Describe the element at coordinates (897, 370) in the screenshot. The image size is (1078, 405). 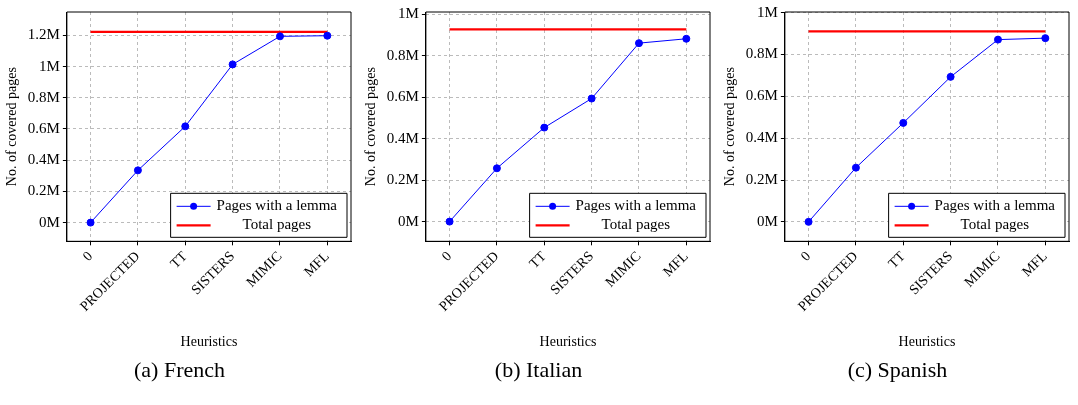
I see `text: (c) Spanish` at that location.